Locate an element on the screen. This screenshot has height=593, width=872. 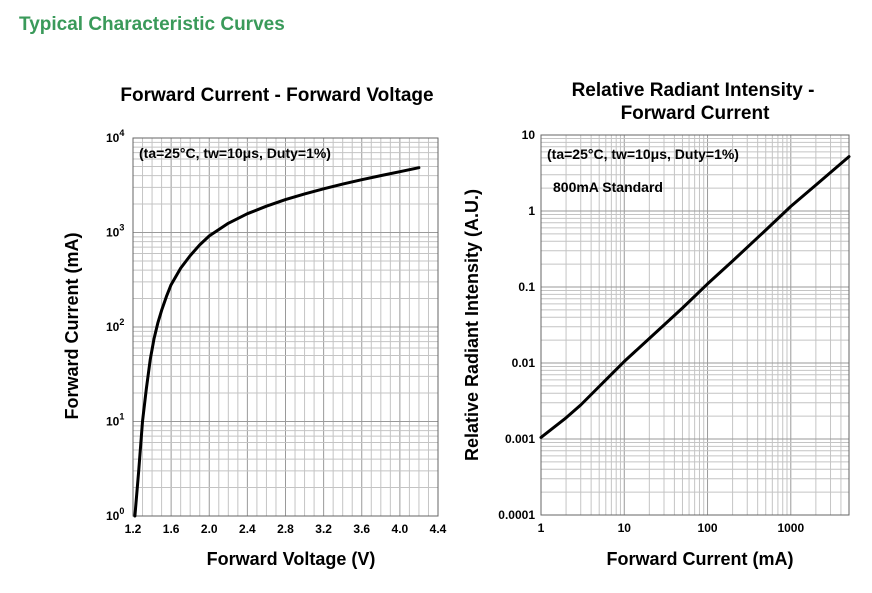
chart2-x-tick-label: 1000 is located at coordinates (790, 528).